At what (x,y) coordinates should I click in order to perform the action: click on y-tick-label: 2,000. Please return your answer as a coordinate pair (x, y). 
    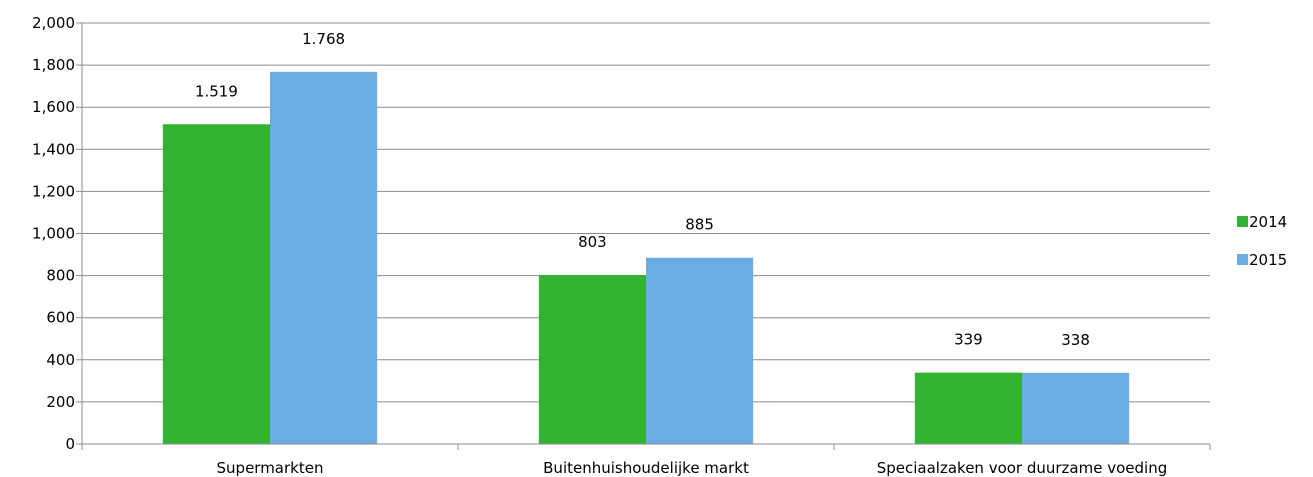
    Looking at the image, I should click on (53, 23).